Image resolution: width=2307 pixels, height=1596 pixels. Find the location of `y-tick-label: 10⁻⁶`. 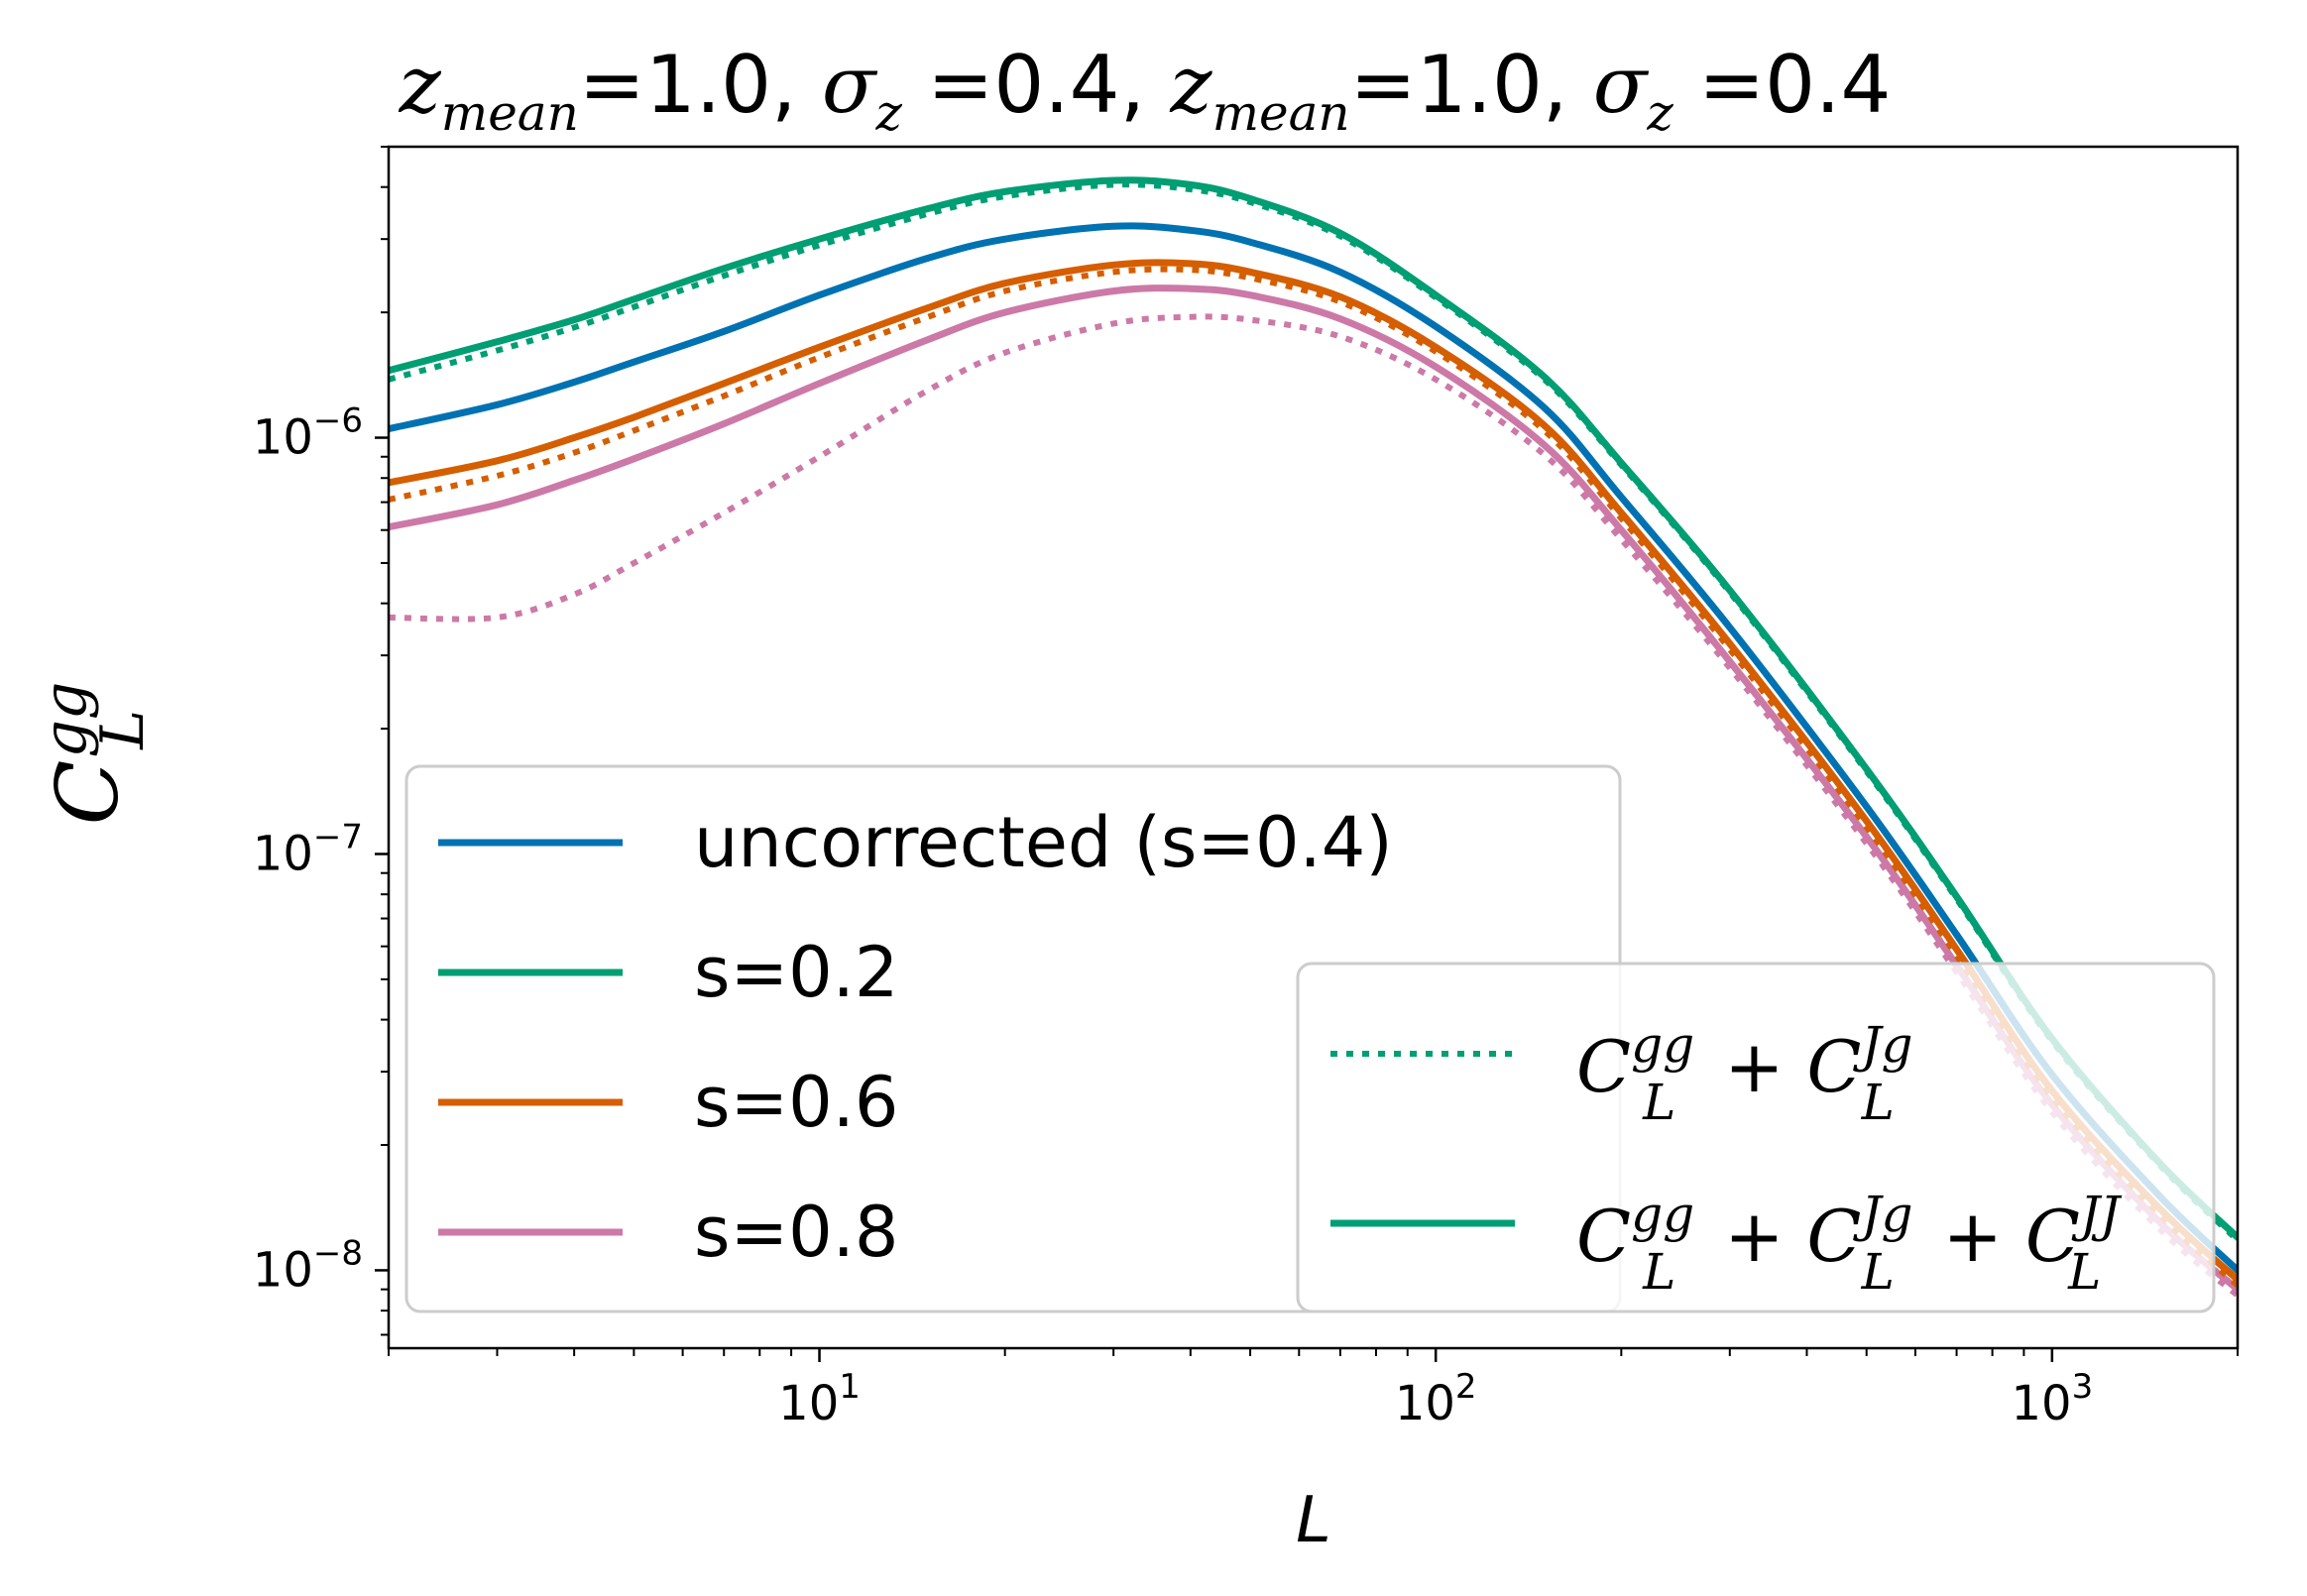

y-tick-label: 10⁻⁶ is located at coordinates (308, 434).